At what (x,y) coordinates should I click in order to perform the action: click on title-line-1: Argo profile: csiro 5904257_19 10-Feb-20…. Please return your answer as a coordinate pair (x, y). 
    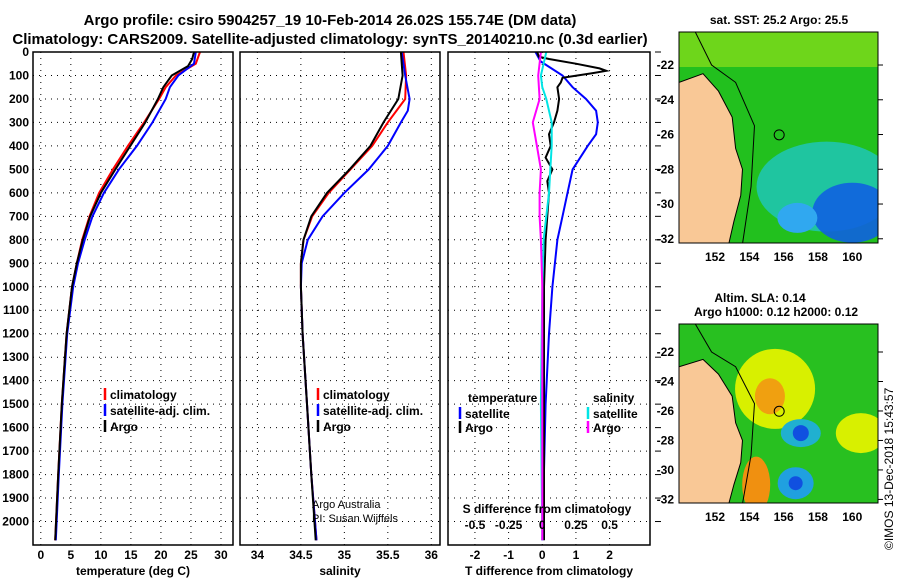
    Looking at the image, I should click on (330, 20).